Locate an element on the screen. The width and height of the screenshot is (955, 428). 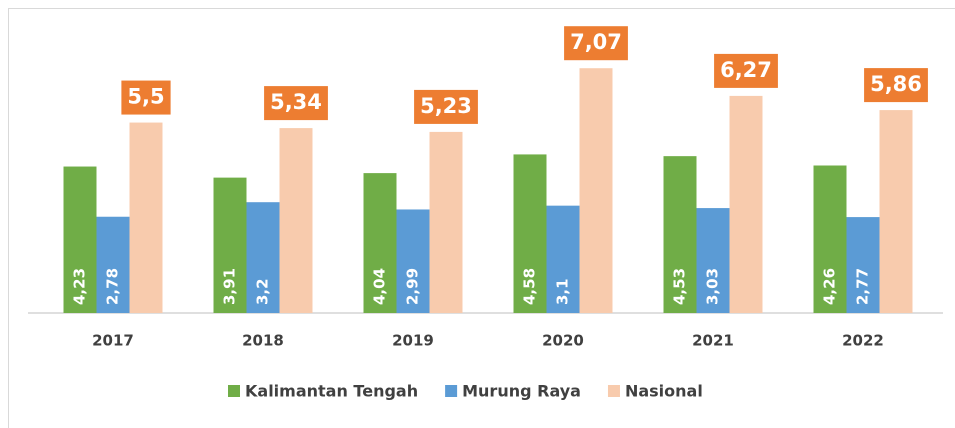
legend-label: Kalimantan Tengah is located at coordinates (331, 391).